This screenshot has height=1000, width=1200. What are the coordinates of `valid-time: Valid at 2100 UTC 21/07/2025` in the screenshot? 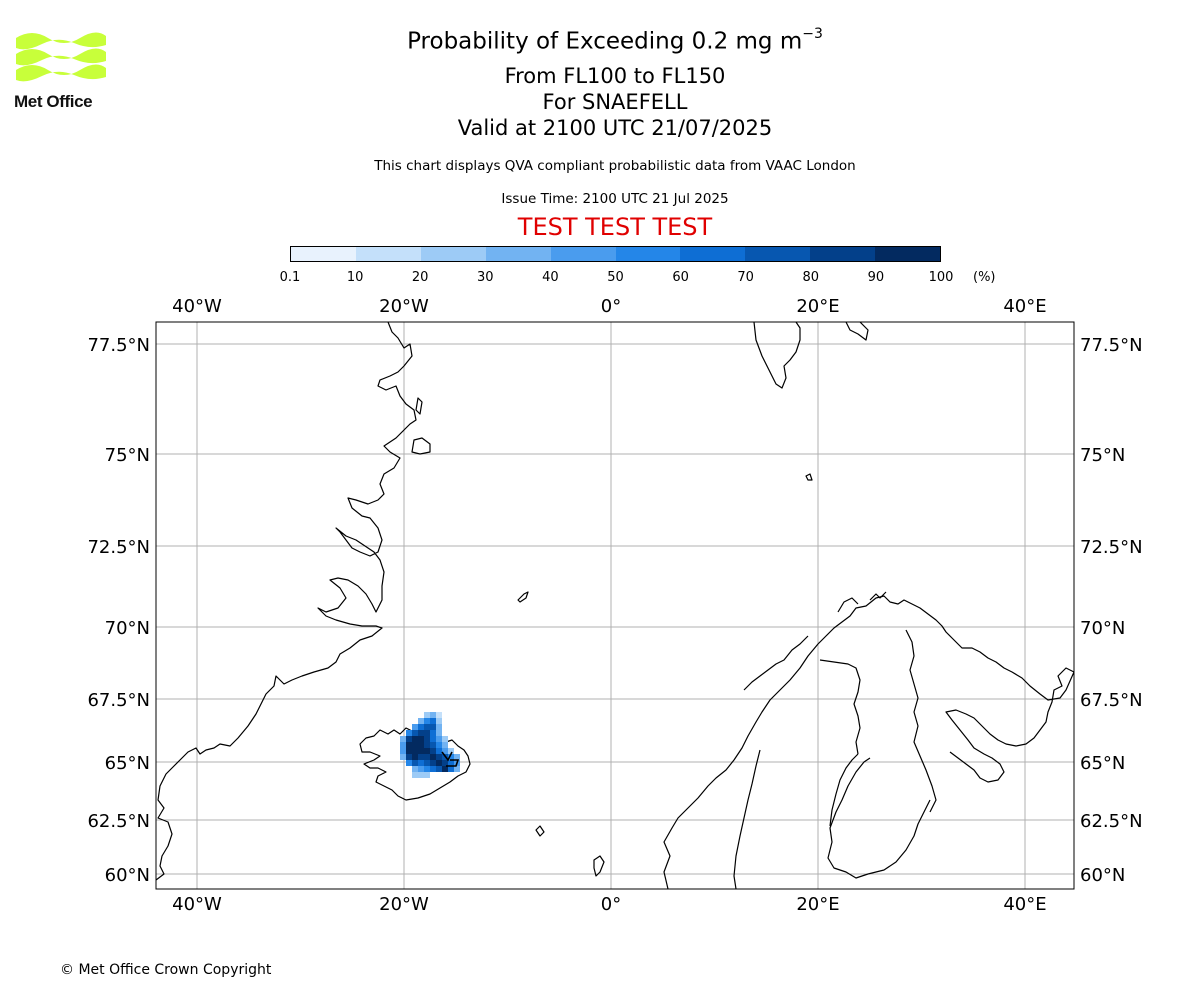 It's located at (615, 128).